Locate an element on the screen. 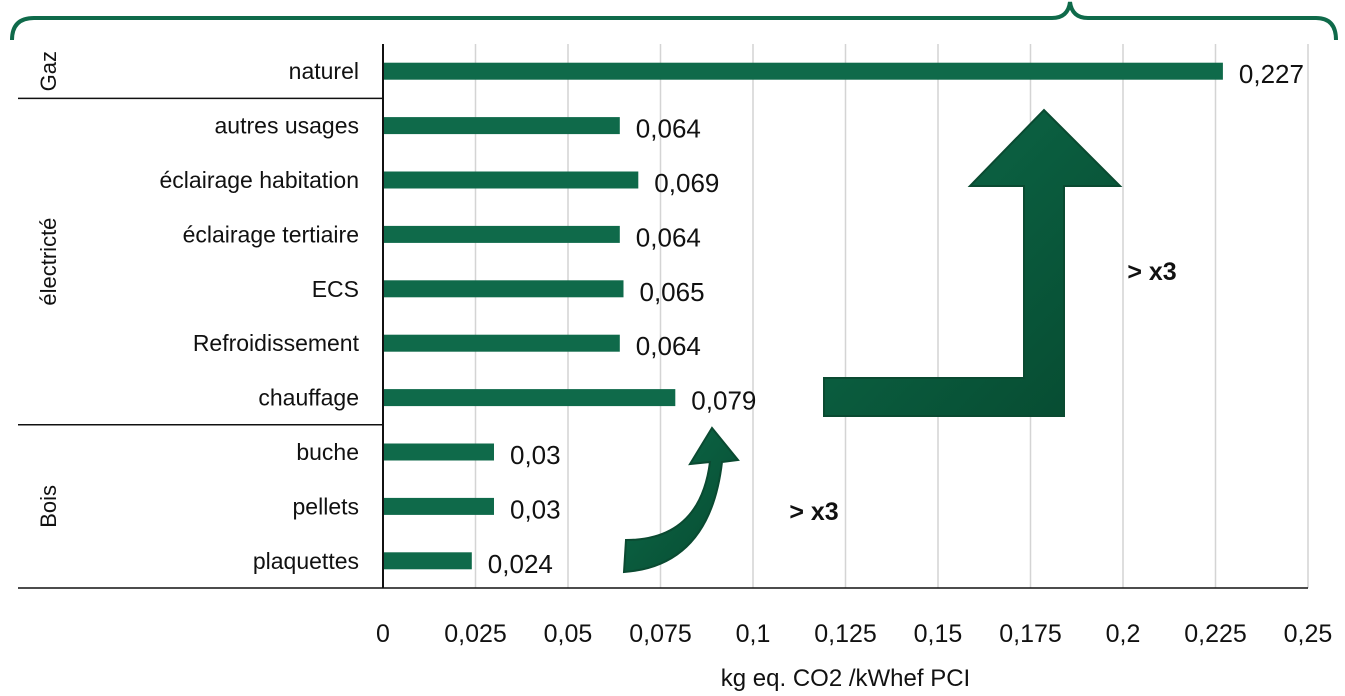  group-label: électricté is located at coordinates (48, 262).